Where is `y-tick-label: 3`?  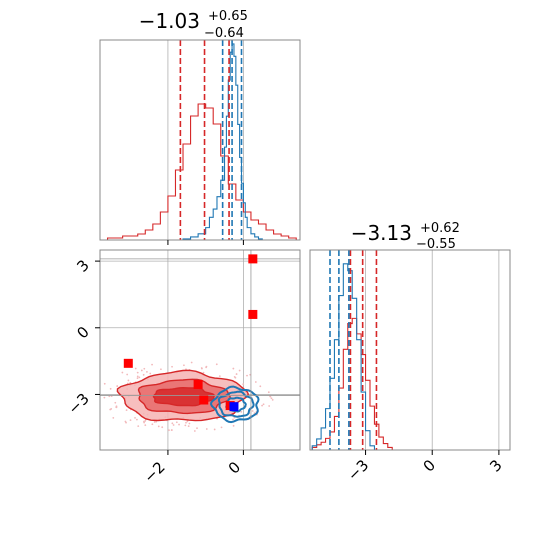 y-tick-label: 3 is located at coordinates (82, 265).